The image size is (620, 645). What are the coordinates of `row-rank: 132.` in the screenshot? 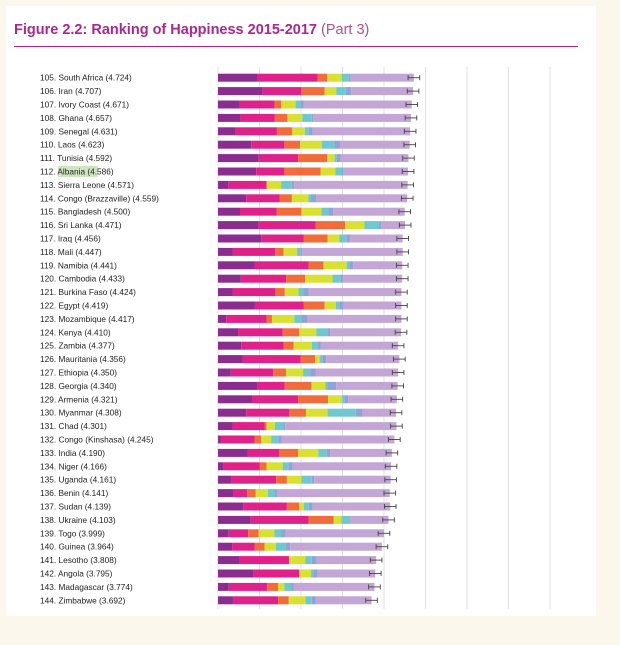 It's located at (49, 440).